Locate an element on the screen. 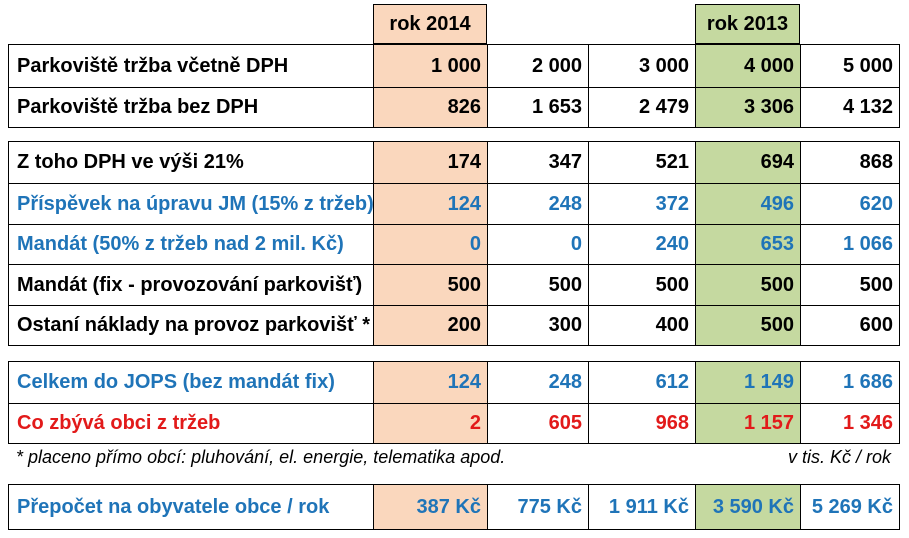  year-header-row: rok 2014 rok 2013 is located at coordinates (454, 24).